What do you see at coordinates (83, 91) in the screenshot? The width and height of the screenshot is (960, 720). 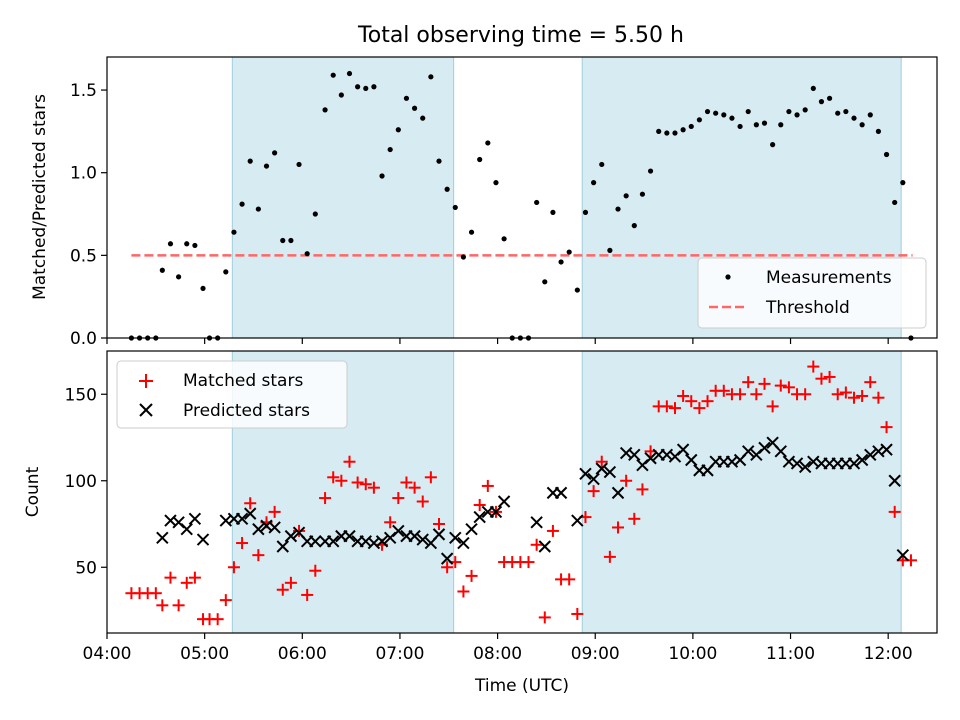 I see `y-tick-label: 1.5` at bounding box center [83, 91].